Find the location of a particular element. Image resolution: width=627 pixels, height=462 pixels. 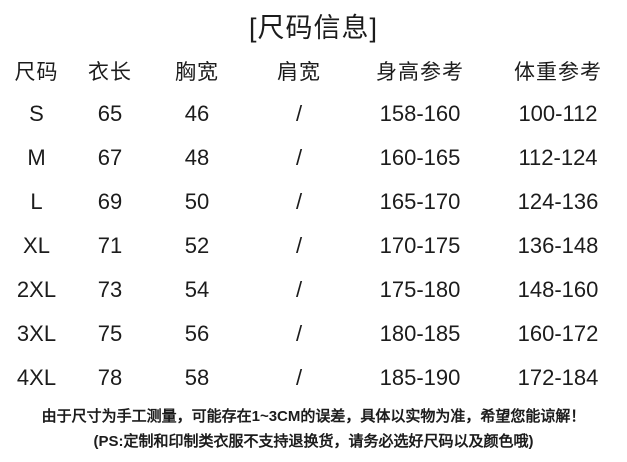

cell-height-reference: 185-190 is located at coordinates (420, 377).